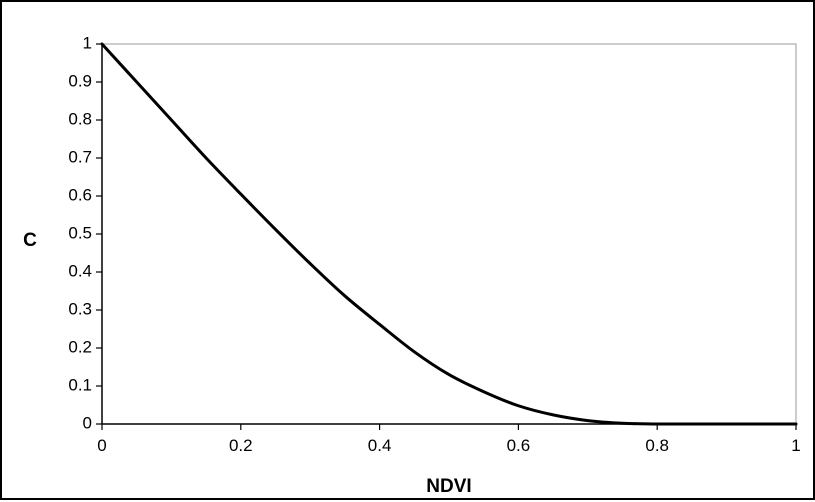 Image resolution: width=815 pixels, height=502 pixels. What do you see at coordinates (80, 346) in the screenshot?
I see `y-tick-label: 0.2` at bounding box center [80, 346].